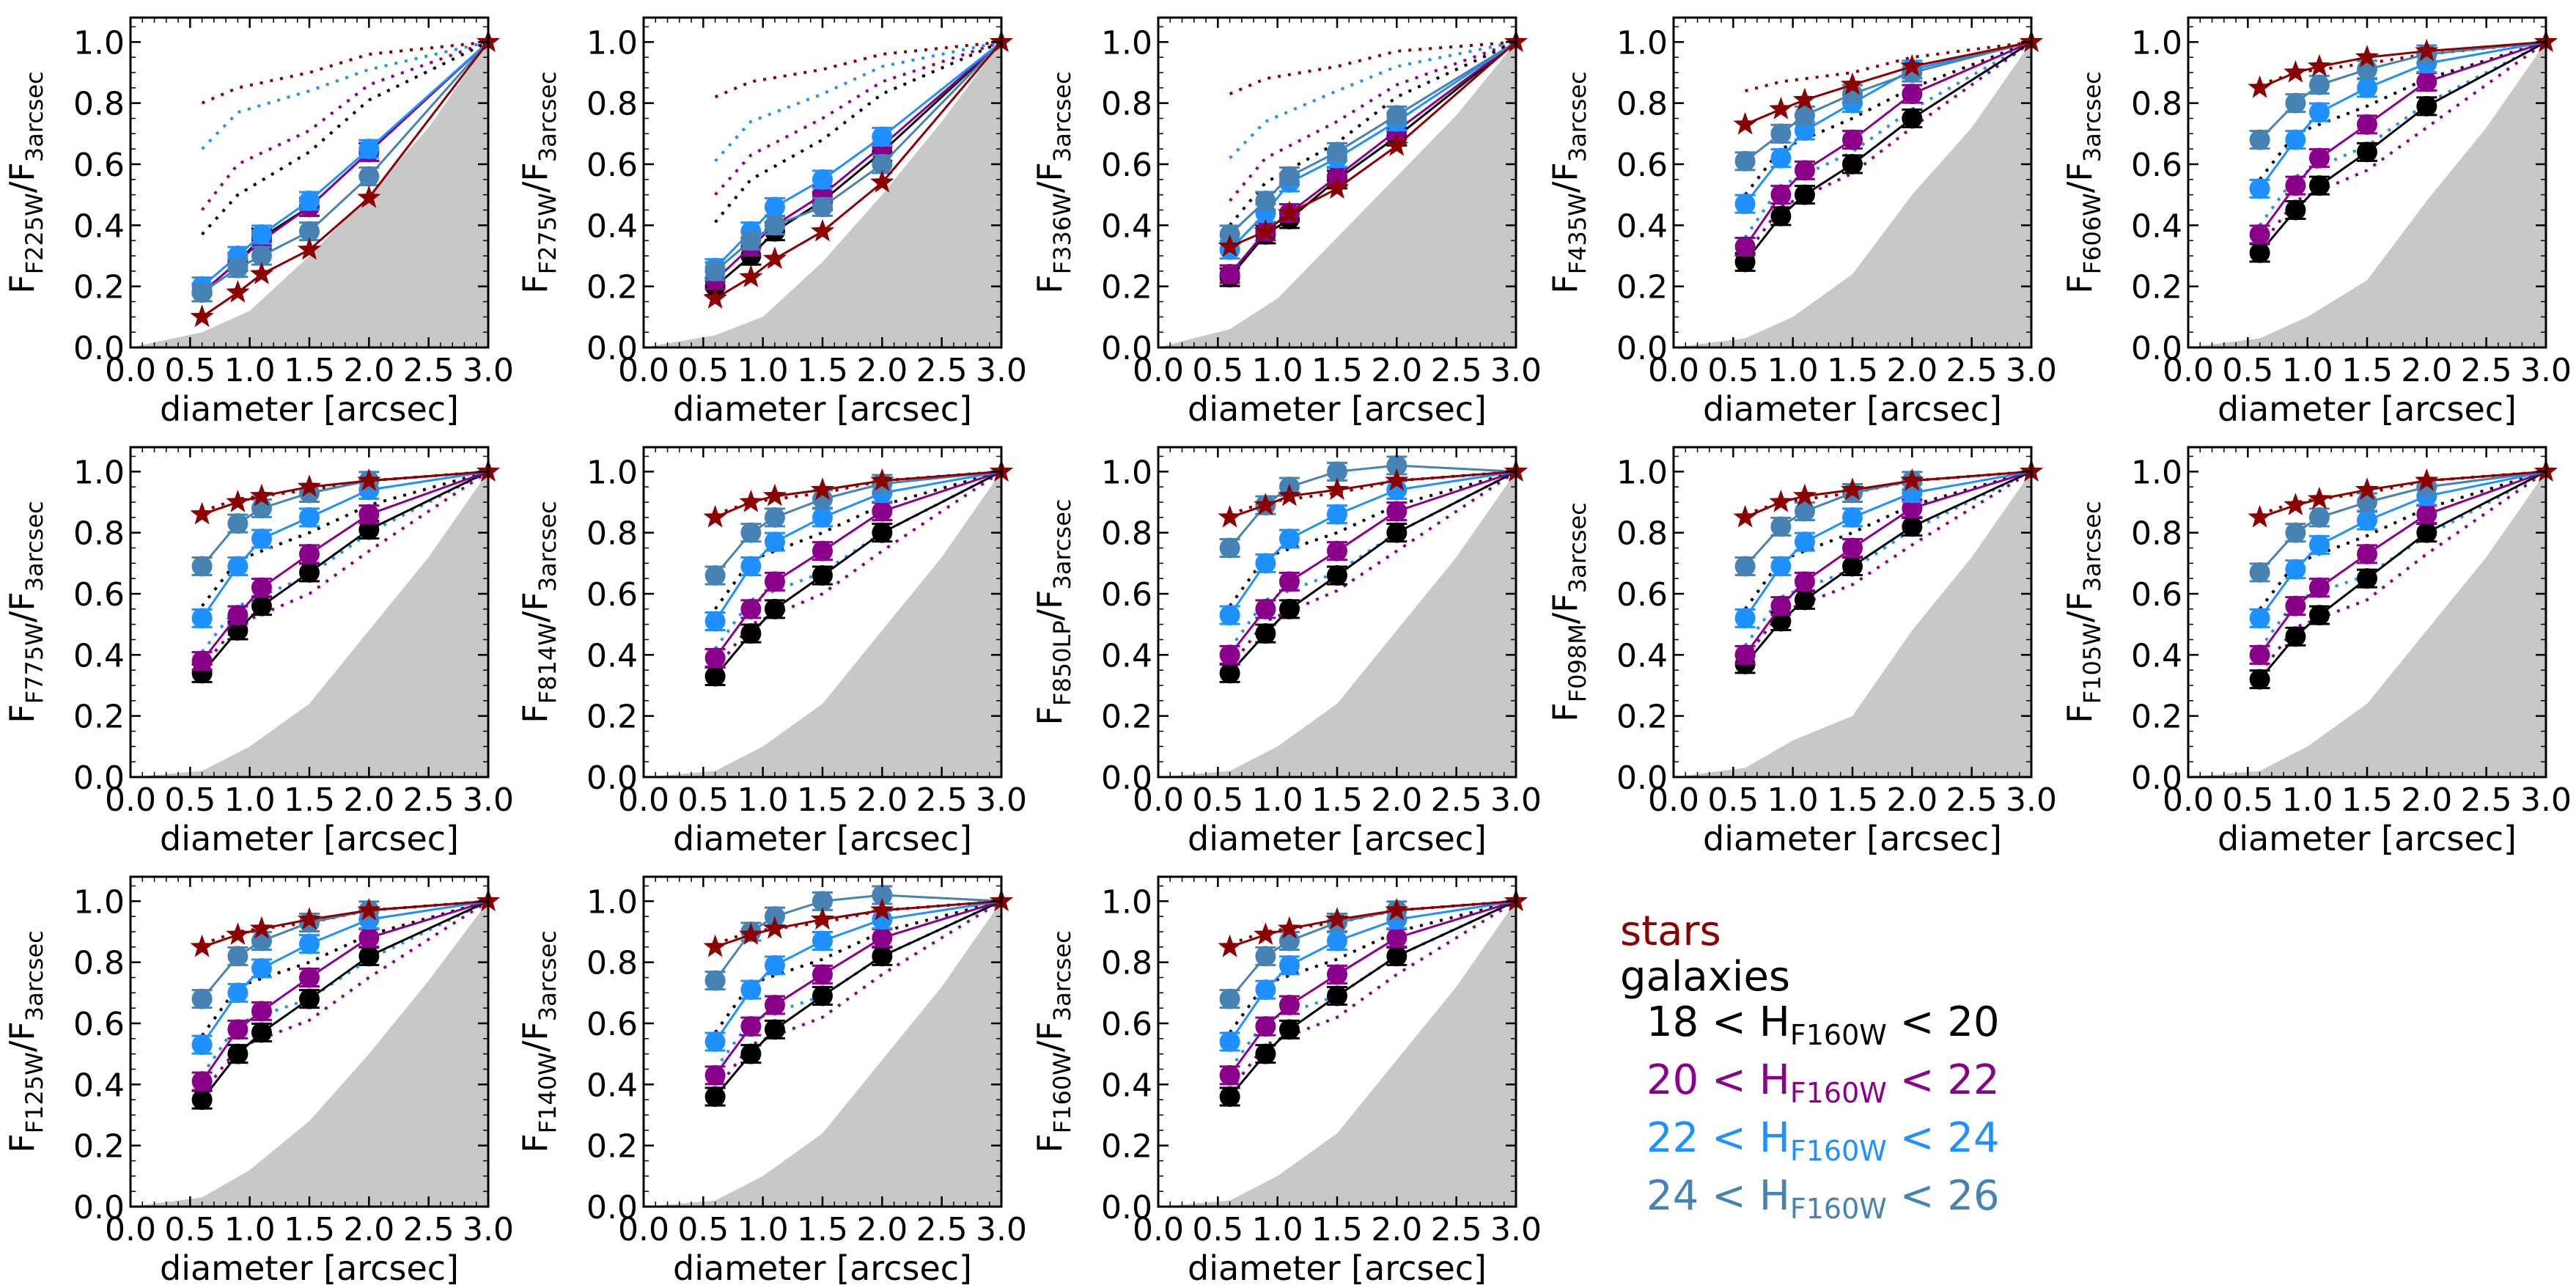 The image size is (2576, 1288). What do you see at coordinates (763, 800) in the screenshot?
I see `x-tick-label: 1.0` at bounding box center [763, 800].